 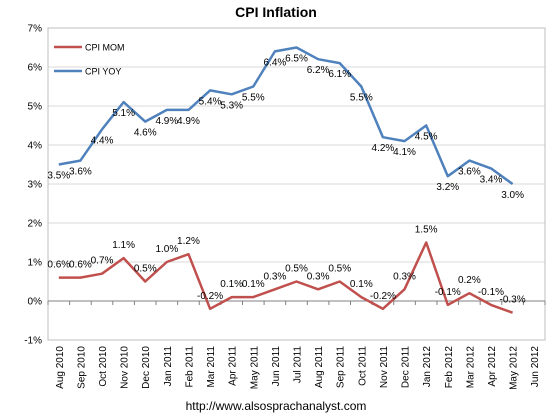 I want to click on data-label: 3.5%, so click(x=58, y=176).